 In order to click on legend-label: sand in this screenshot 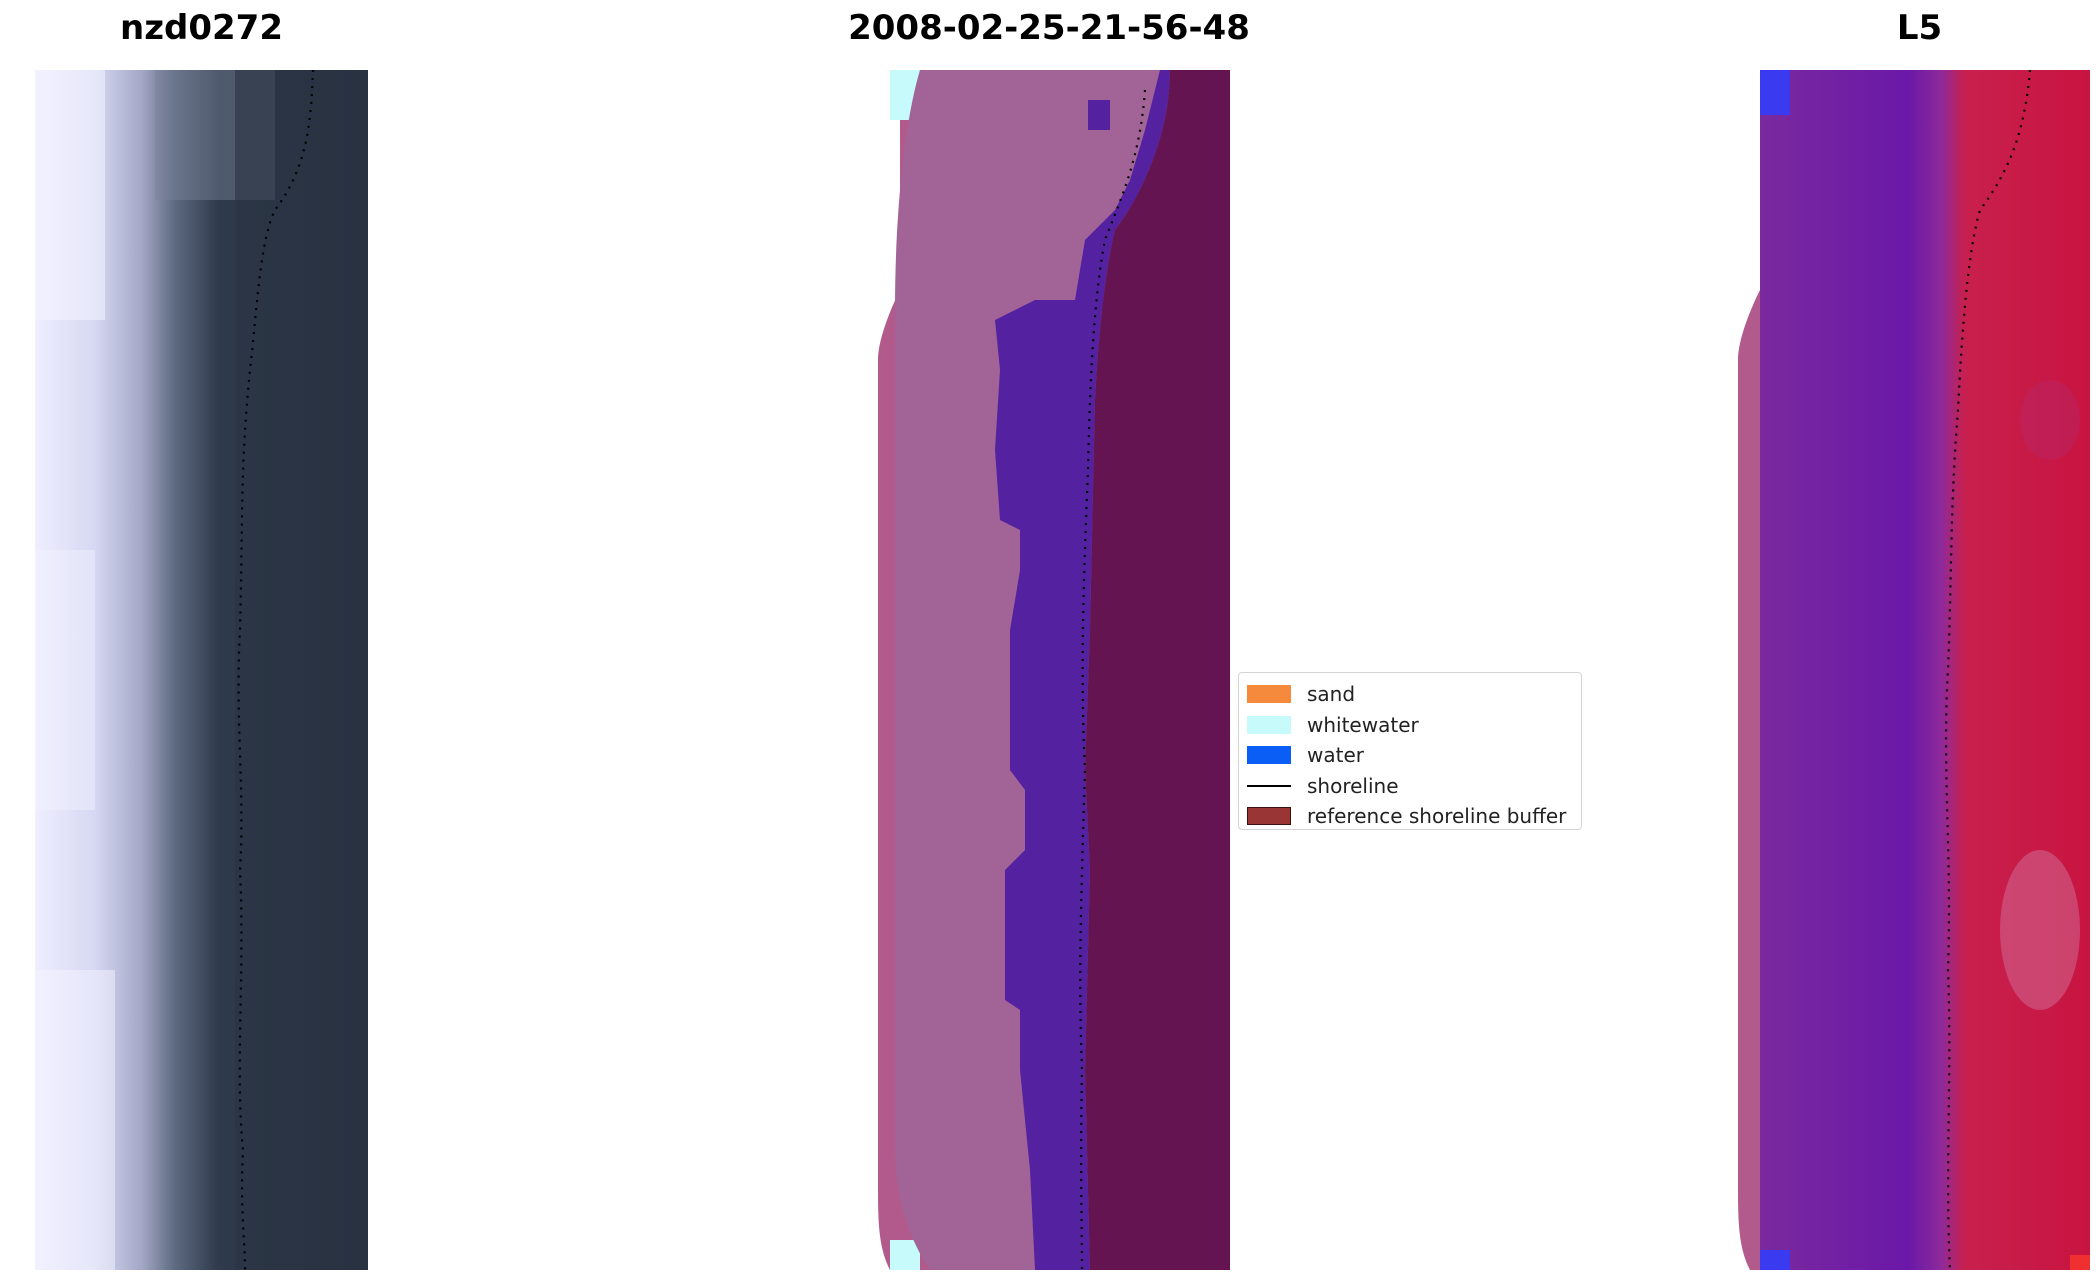, I will do `click(1331, 694)`.